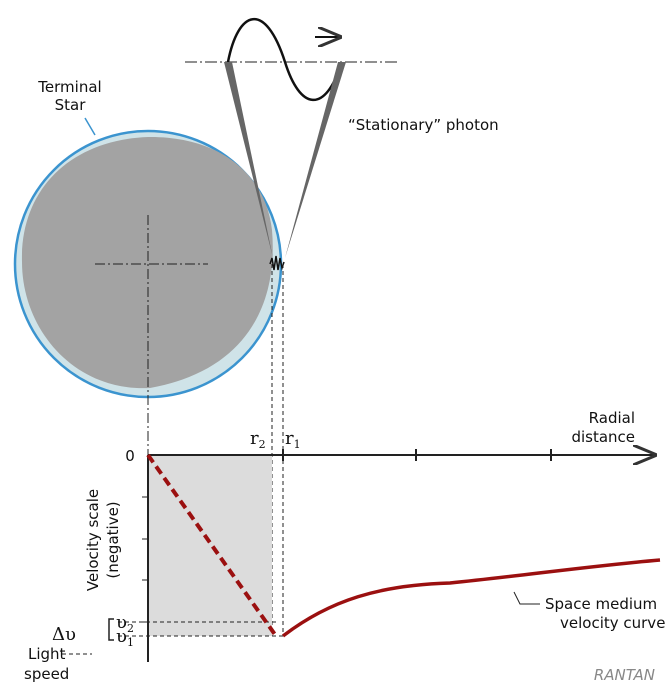 This screenshot has width=665, height=696. Describe the element at coordinates (64, 634) in the screenshot. I see `delta-label: Δυ` at that location.